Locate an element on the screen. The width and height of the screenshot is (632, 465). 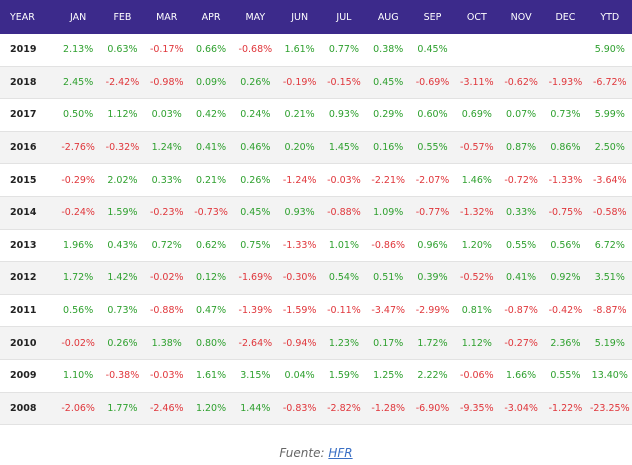
year-cell: 2012 is located at coordinates (28, 278).